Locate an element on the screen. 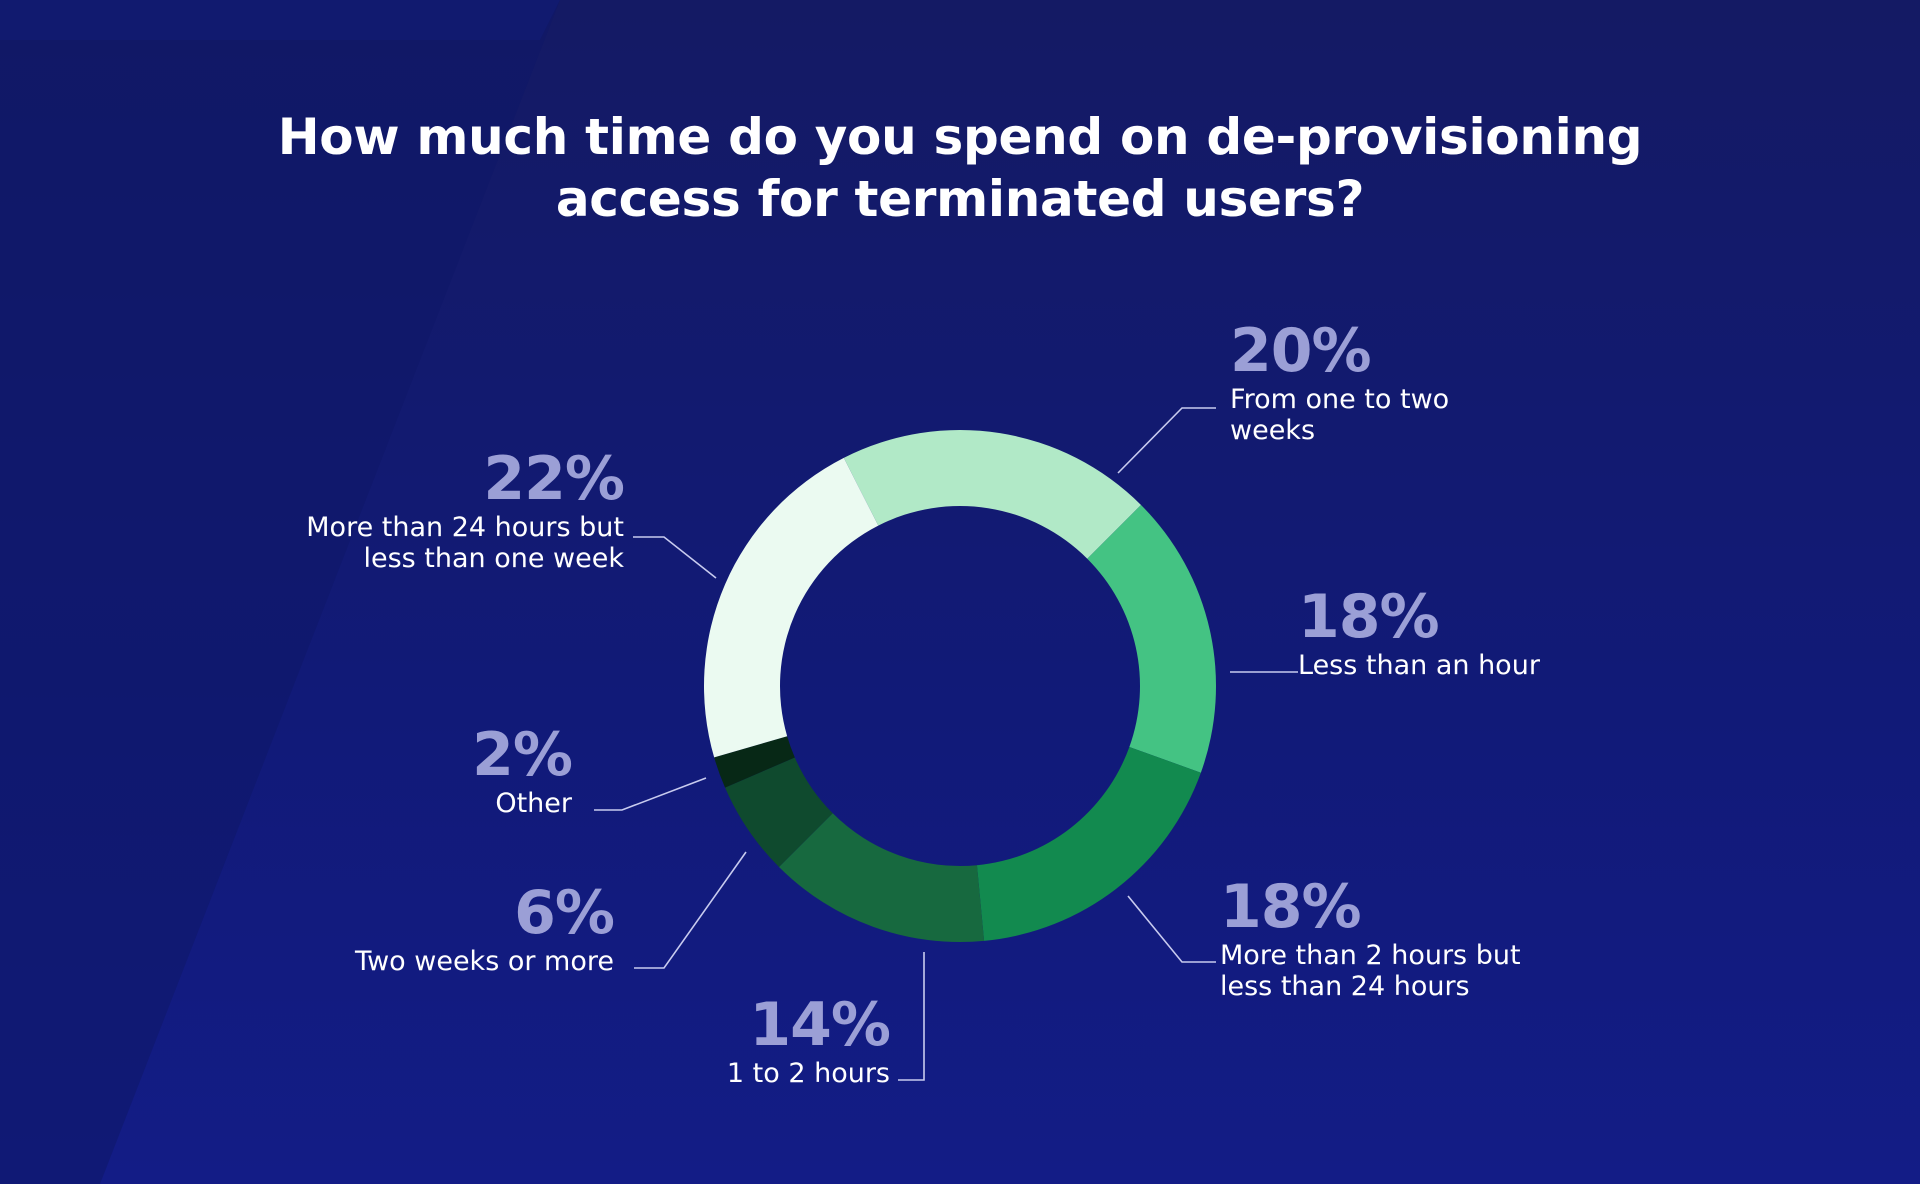  callout-percent: 14% is located at coordinates (820, 1025).